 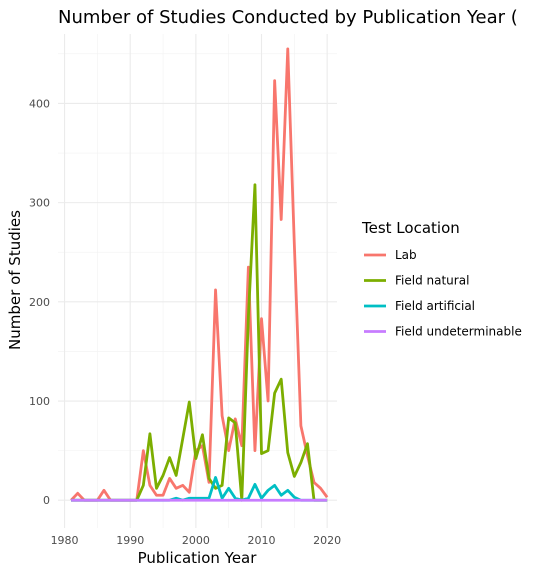 What do you see at coordinates (15, 280) in the screenshot?
I see `y-axis-title: Number of Studies` at bounding box center [15, 280].